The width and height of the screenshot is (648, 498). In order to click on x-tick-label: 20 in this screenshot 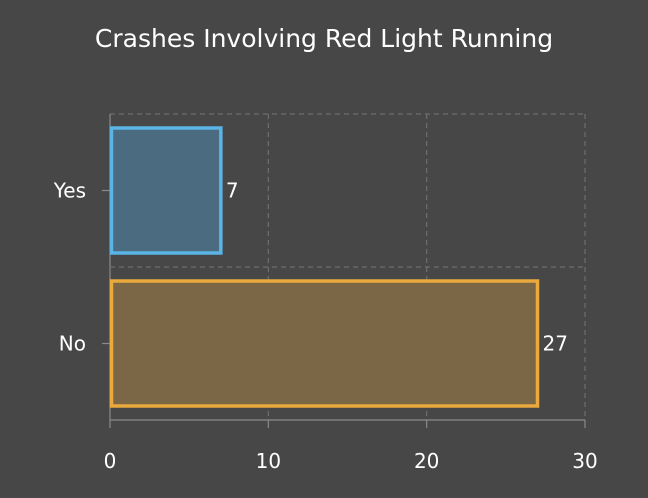, I will do `click(426, 461)`.